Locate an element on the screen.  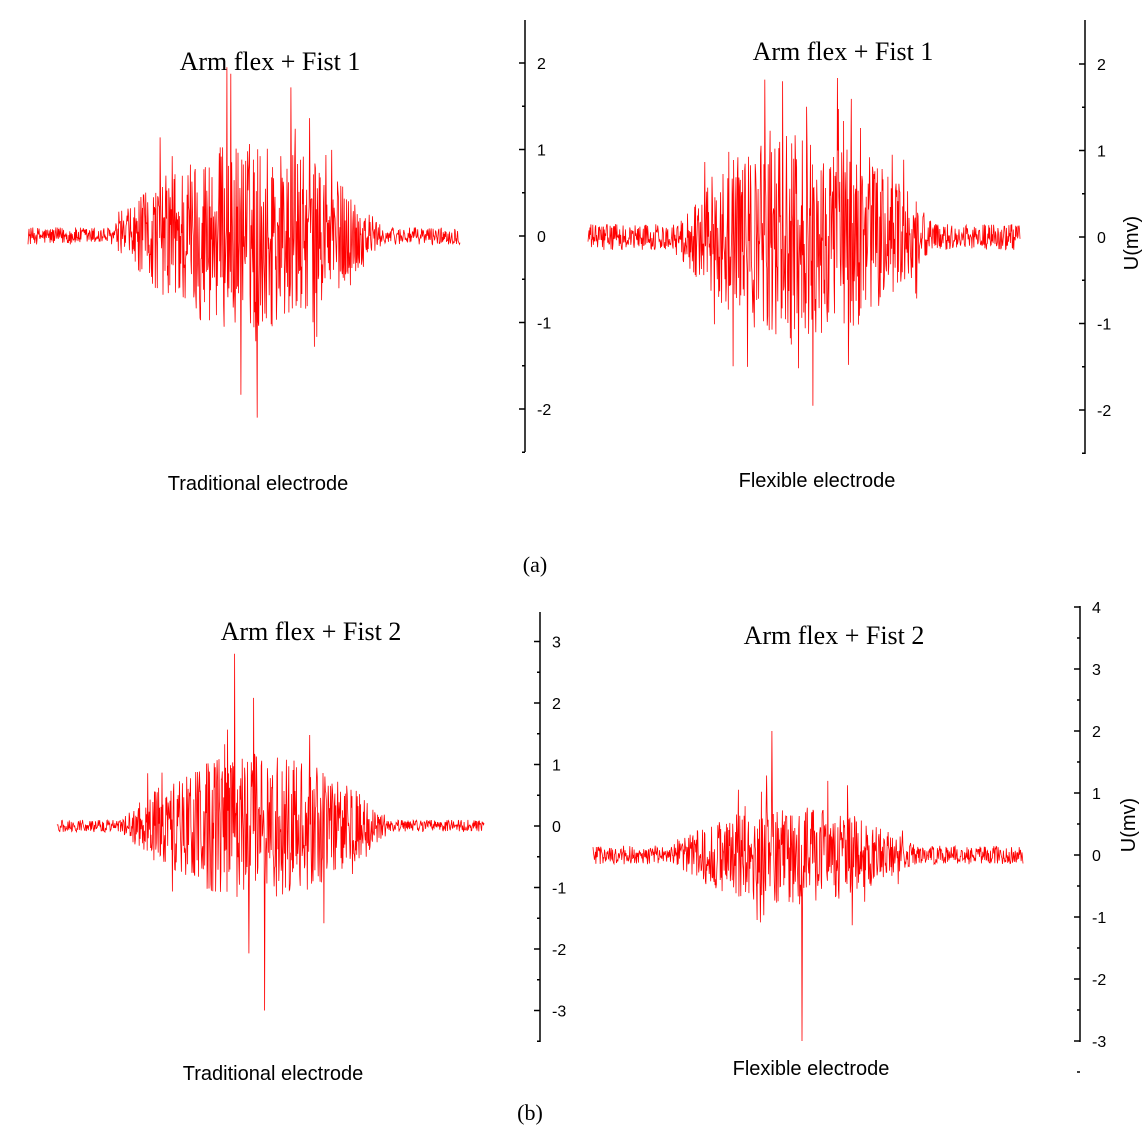
panel-a-label: (a) is located at coordinates (535, 564).